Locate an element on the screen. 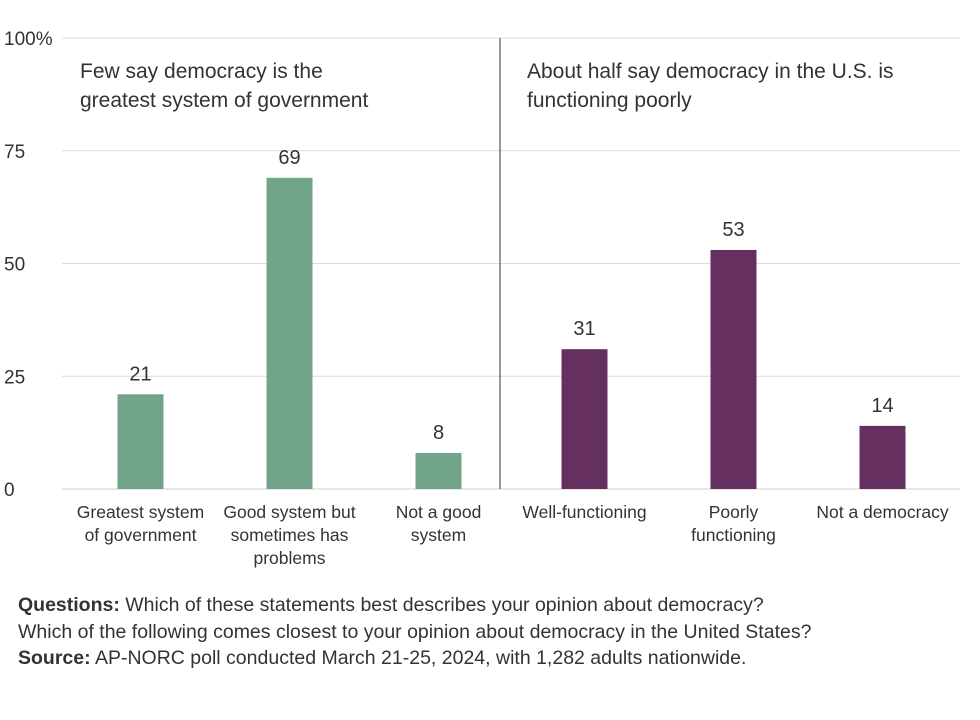 This screenshot has height=720, width=980. category-label: Not a democracy is located at coordinates (882, 512).